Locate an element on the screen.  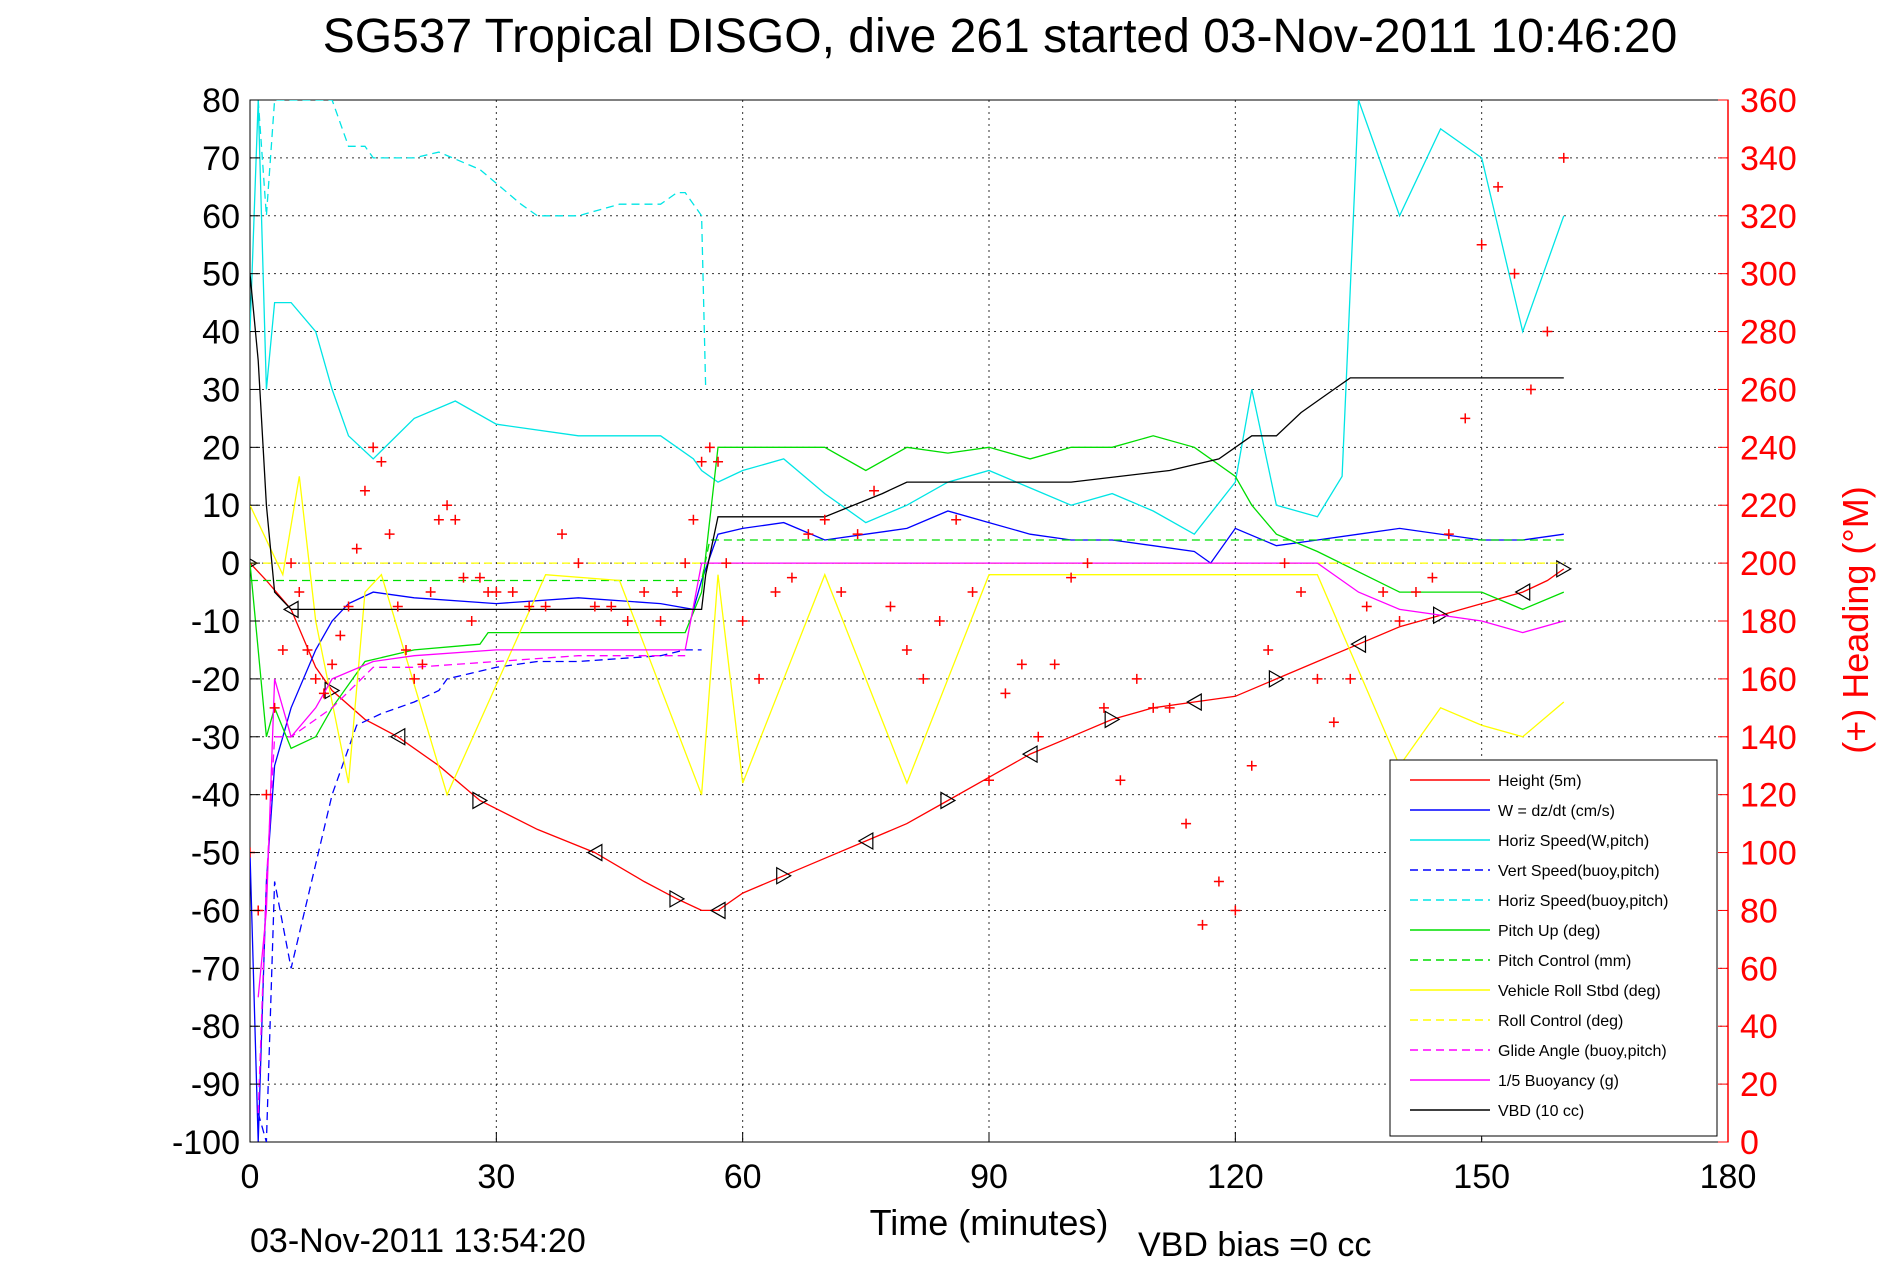
y2-tick-label: 220 is located at coordinates (1768, 506).